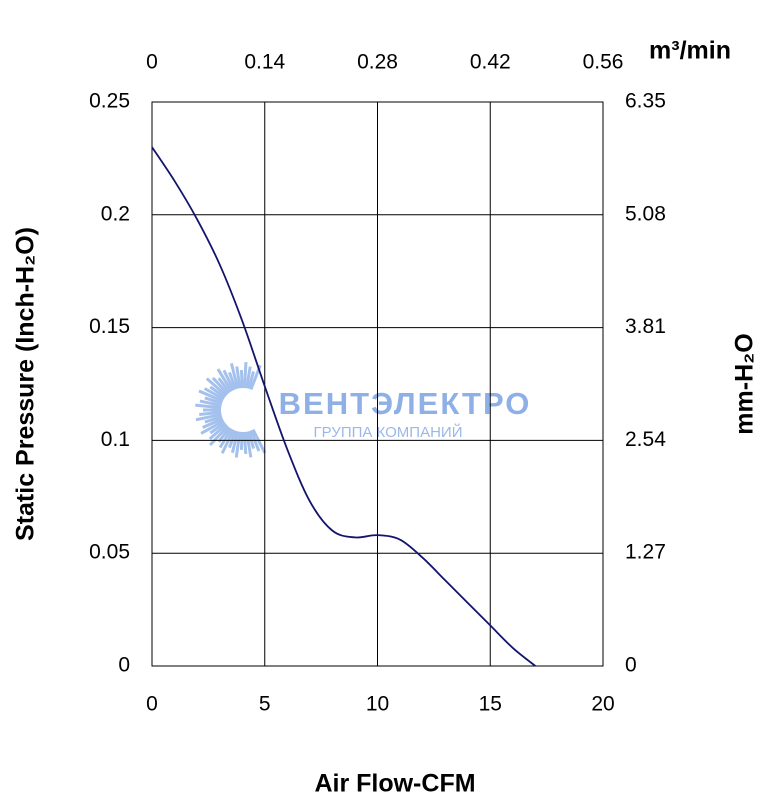 The height and width of the screenshot is (808, 778). I want to click on x-tick-label: 5, so click(265, 704).